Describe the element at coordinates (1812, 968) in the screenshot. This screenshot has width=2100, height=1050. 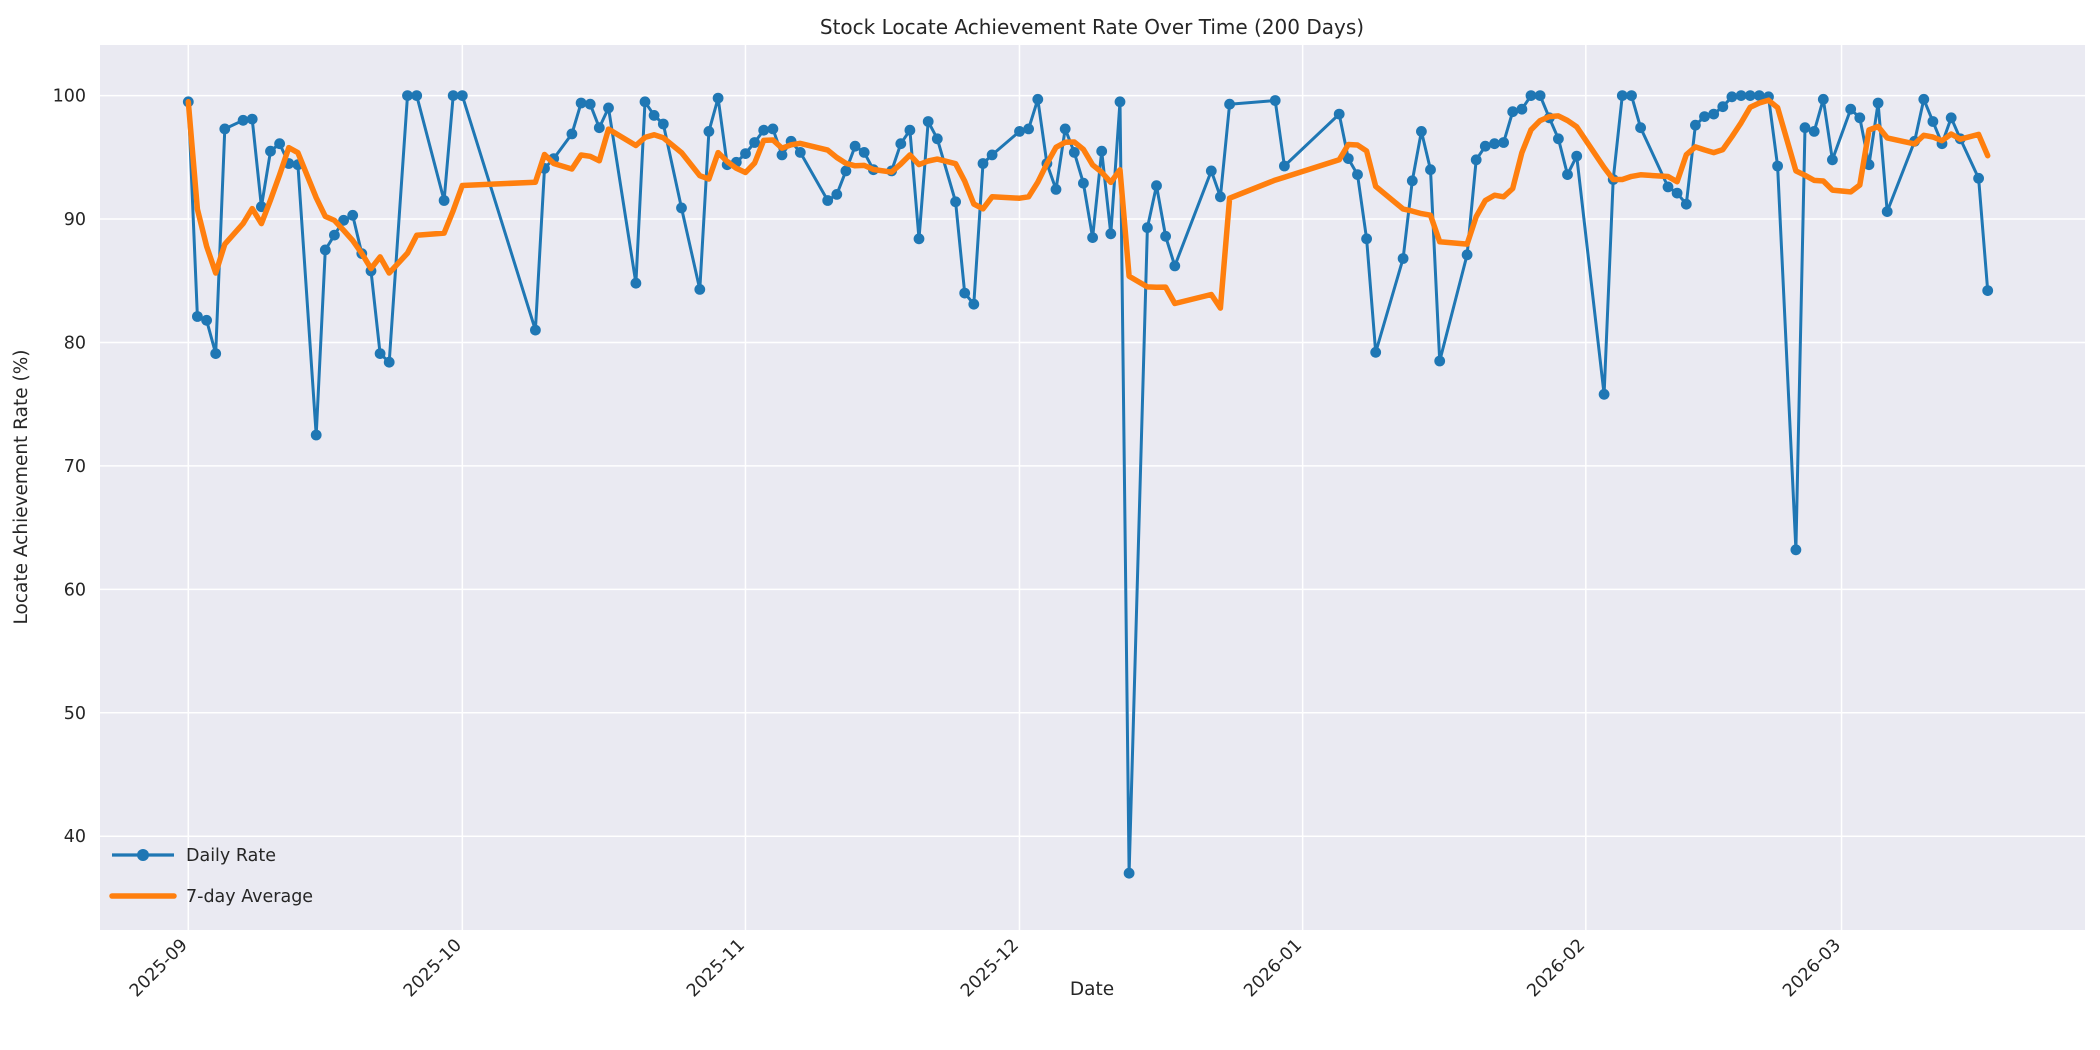
I see `x-tick-label-2026-03: 2026-03` at that location.